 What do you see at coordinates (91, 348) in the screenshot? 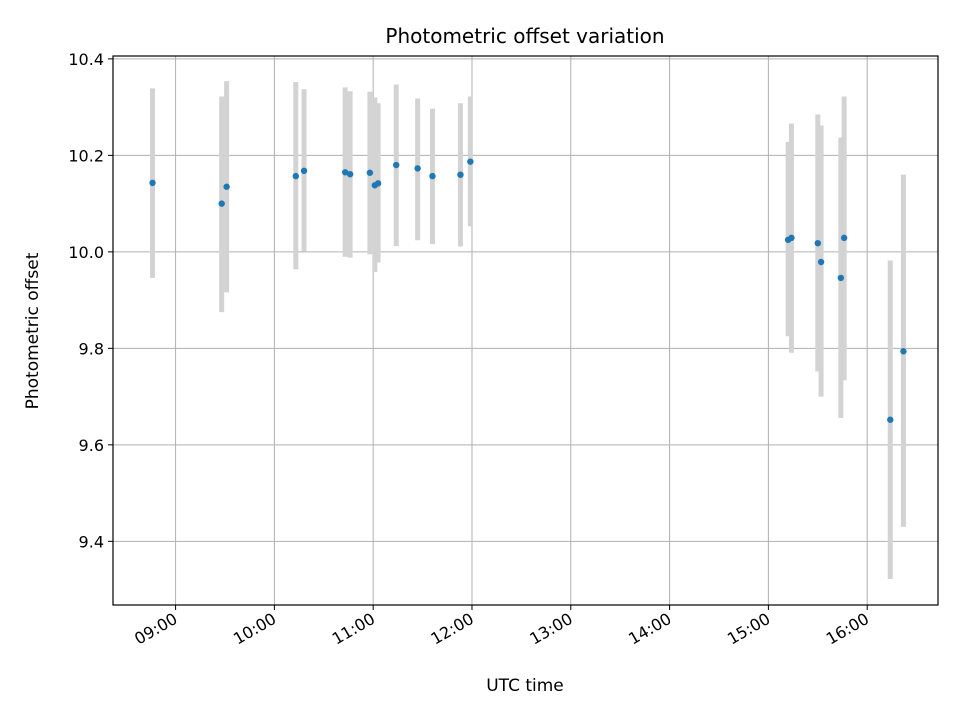
I see `y-tick-label: 9.8` at bounding box center [91, 348].